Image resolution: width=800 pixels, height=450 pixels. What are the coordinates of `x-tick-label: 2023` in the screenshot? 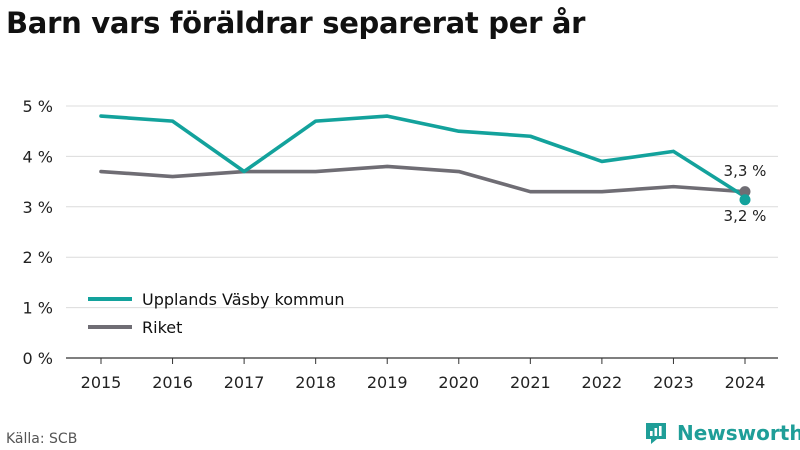 It's located at (673, 382).